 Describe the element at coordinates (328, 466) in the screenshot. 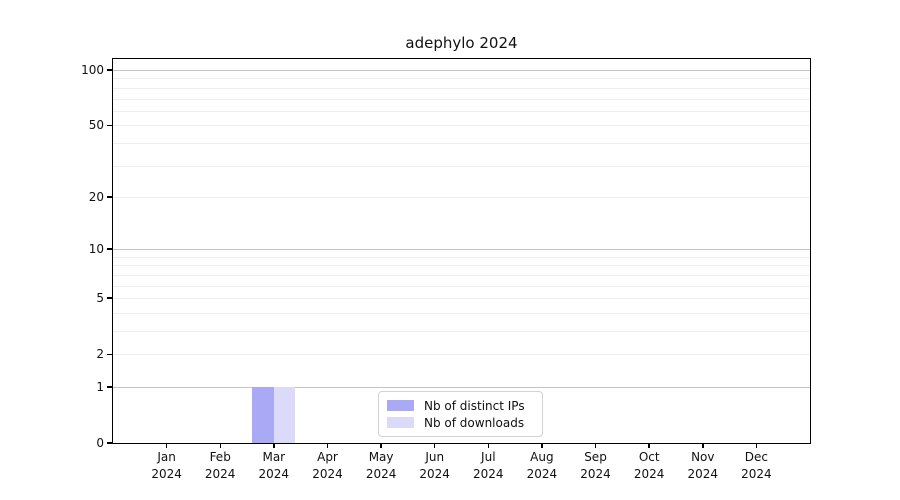

I see `x-axis-tick-label: Apr 2024` at that location.